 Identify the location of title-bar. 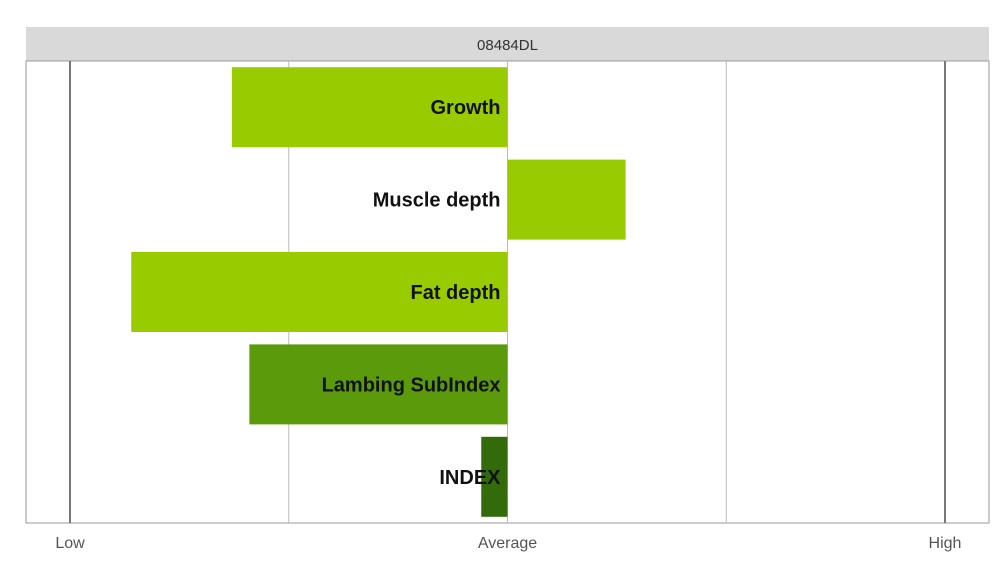
(507, 44).